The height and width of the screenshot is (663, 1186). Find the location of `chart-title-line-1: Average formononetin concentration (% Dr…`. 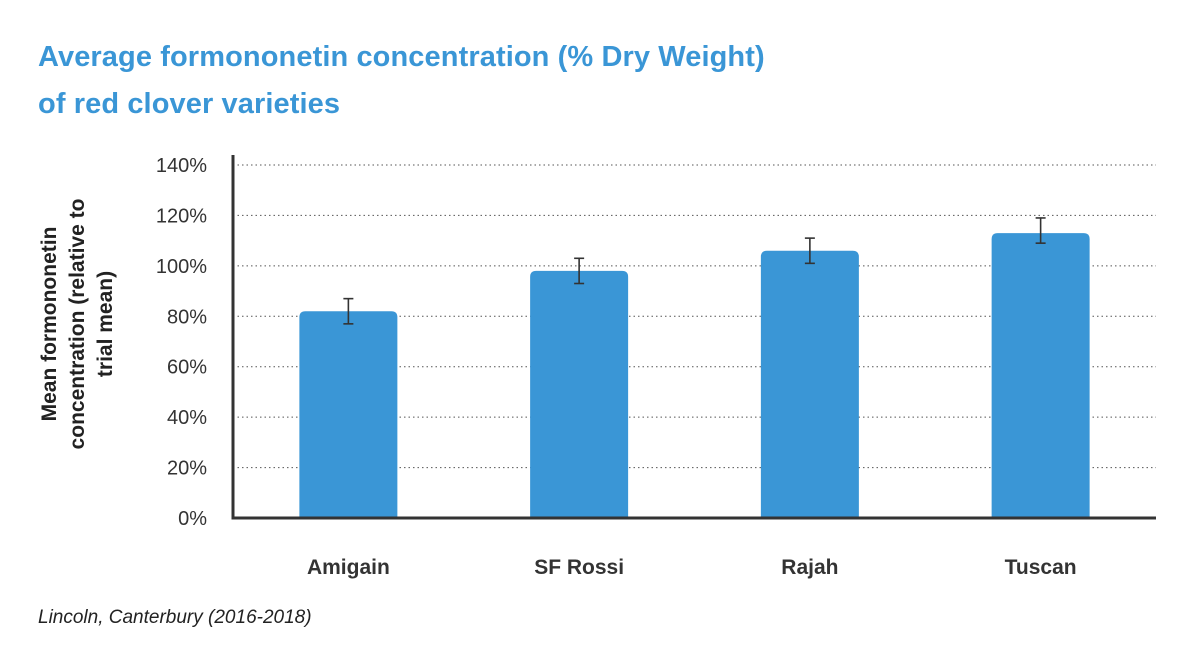

chart-title-line-1: Average formononetin concentration (% Dr… is located at coordinates (401, 57).